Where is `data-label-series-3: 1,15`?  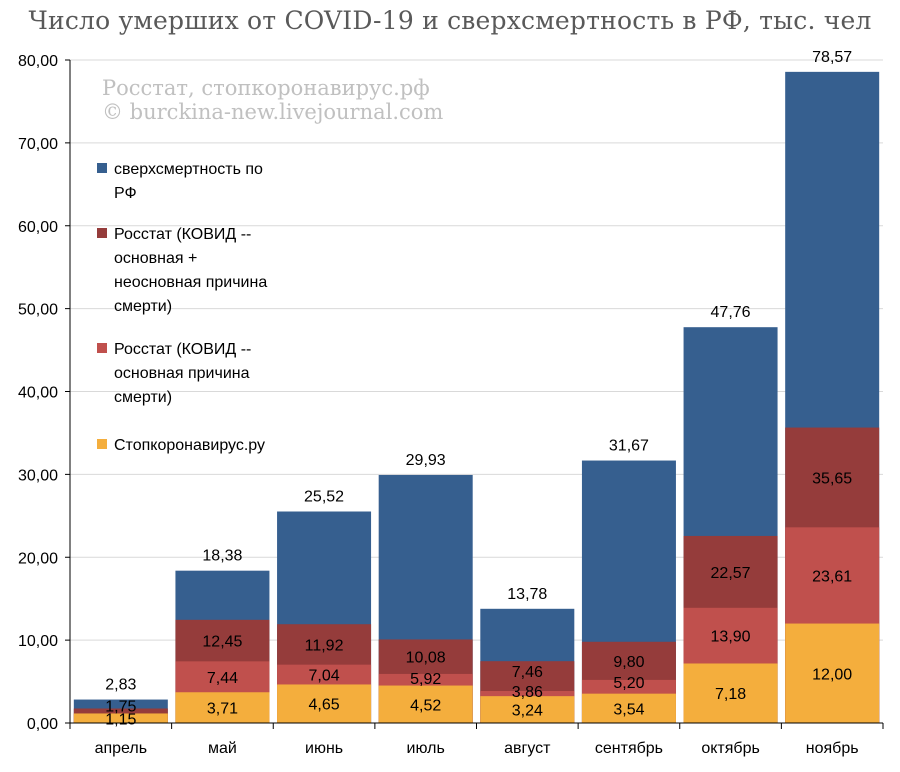 data-label-series-3: 1,15 is located at coordinates (120, 719).